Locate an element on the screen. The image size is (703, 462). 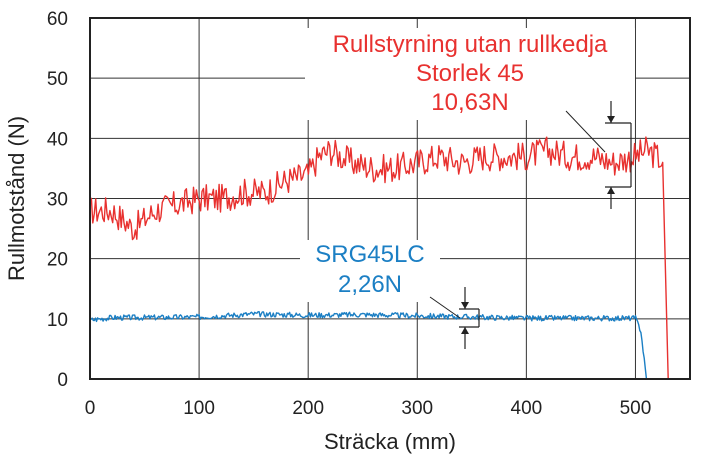
y-tick-labels: 0 10 20 30 40 50 60 is located at coordinates (57, 200).